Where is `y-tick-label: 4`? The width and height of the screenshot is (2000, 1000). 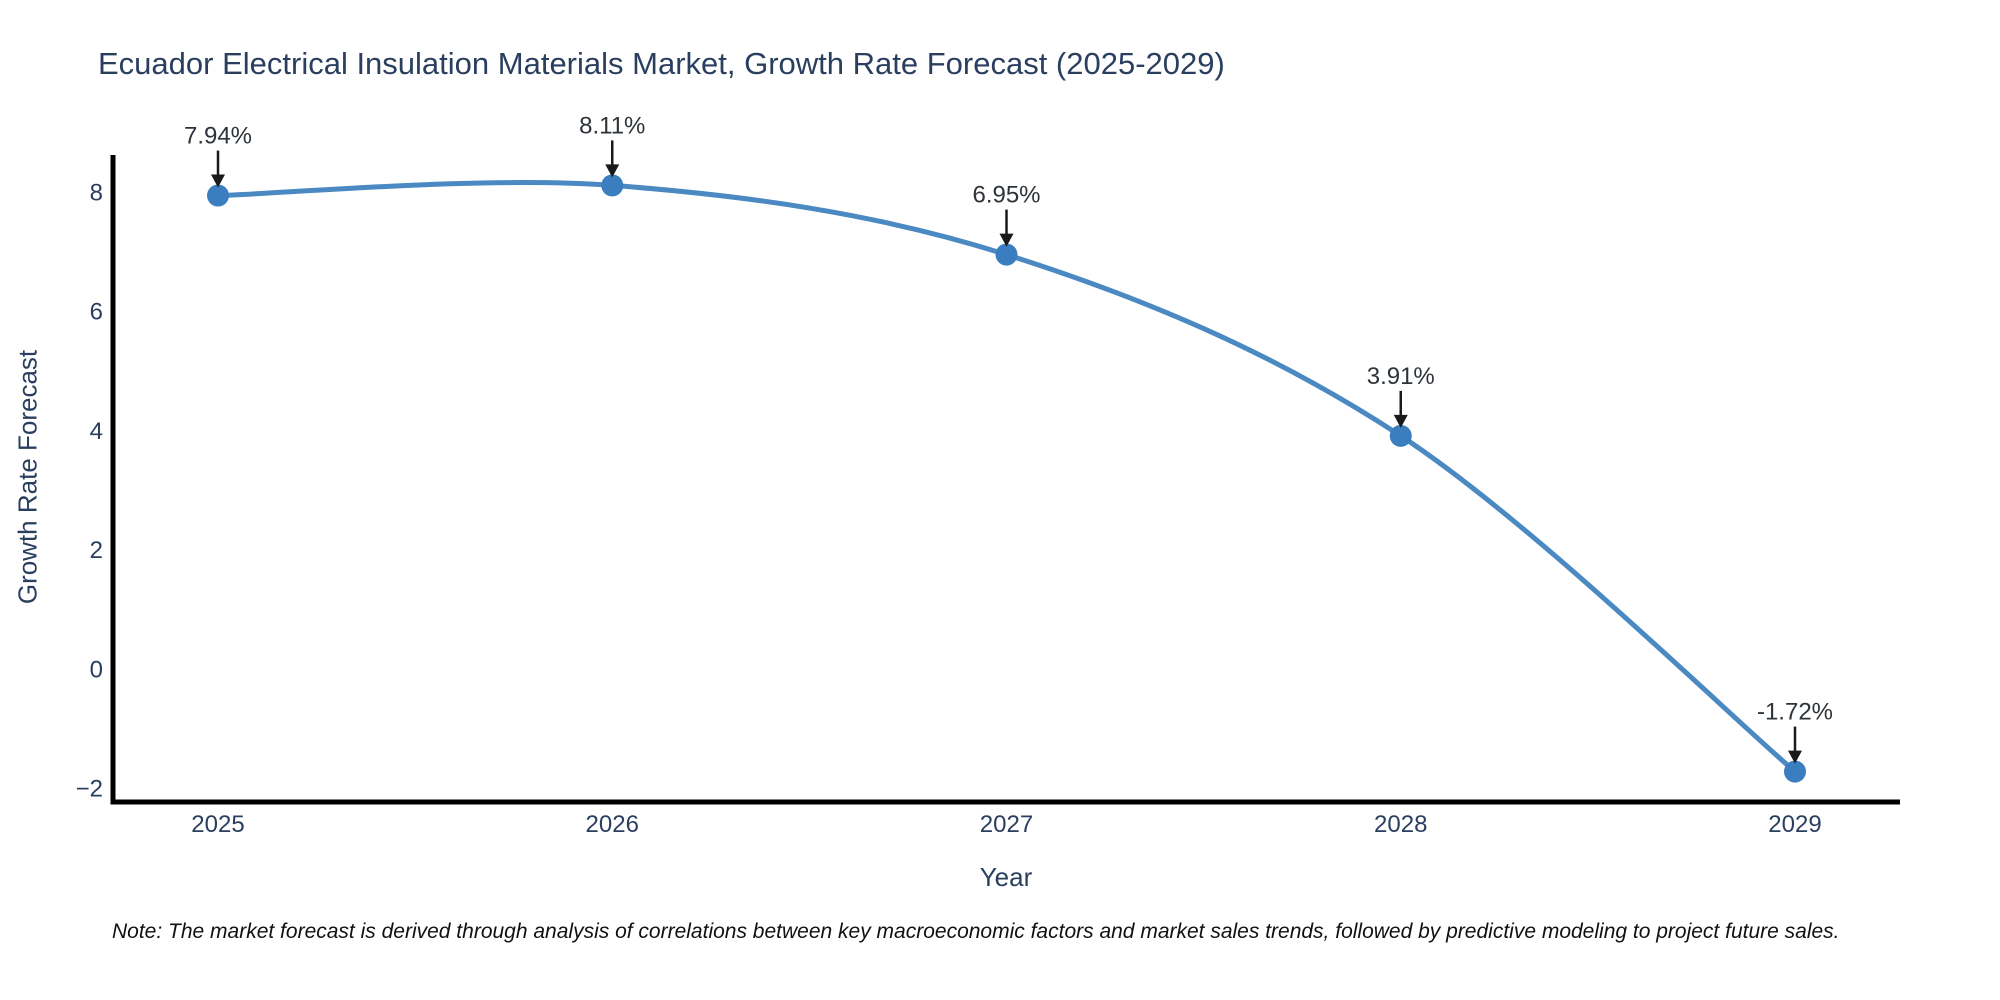
y-tick-label: 4 is located at coordinates (96, 431).